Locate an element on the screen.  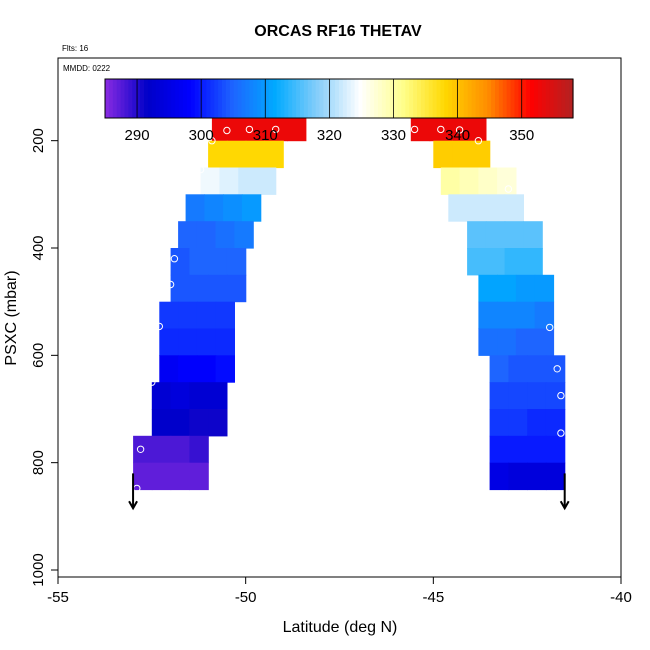
x-axis-label: Latitude (deg N) is located at coordinates (340, 627).